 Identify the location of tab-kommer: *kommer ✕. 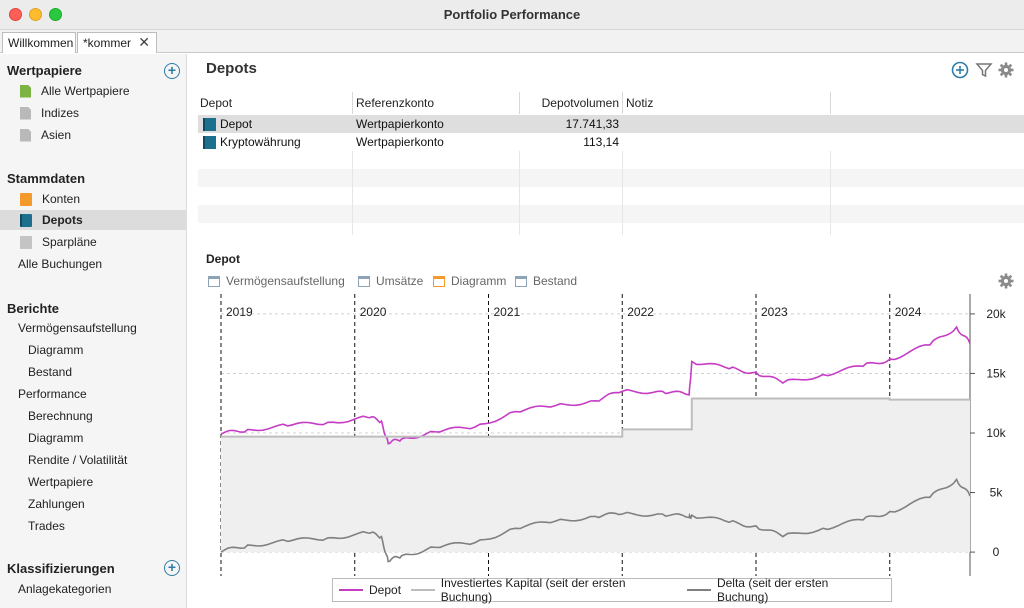
(117, 42).